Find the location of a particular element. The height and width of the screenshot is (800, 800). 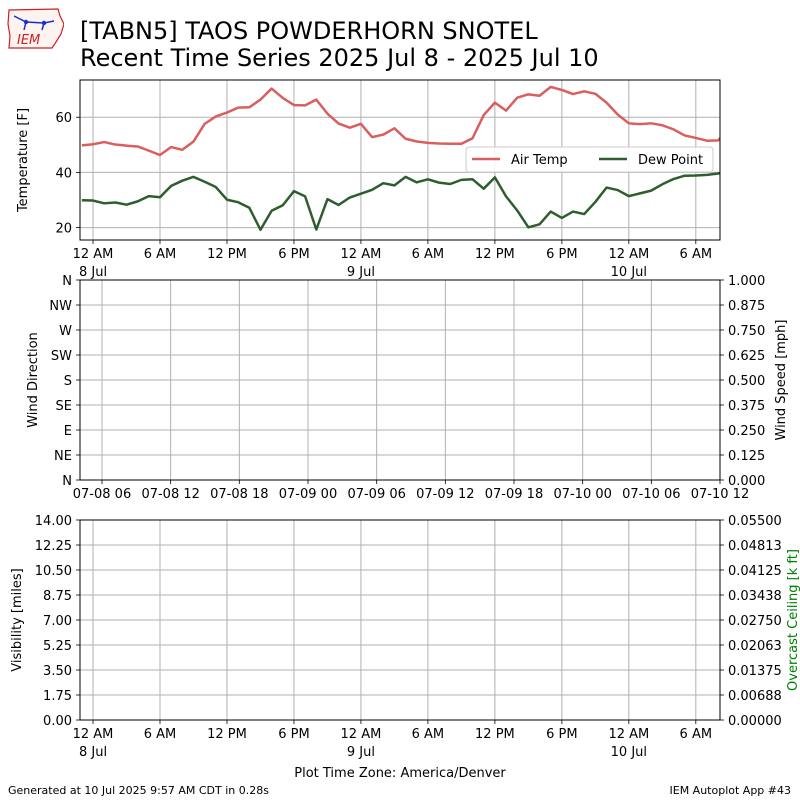

x-tick-label: 07-08 12 is located at coordinates (170, 494).